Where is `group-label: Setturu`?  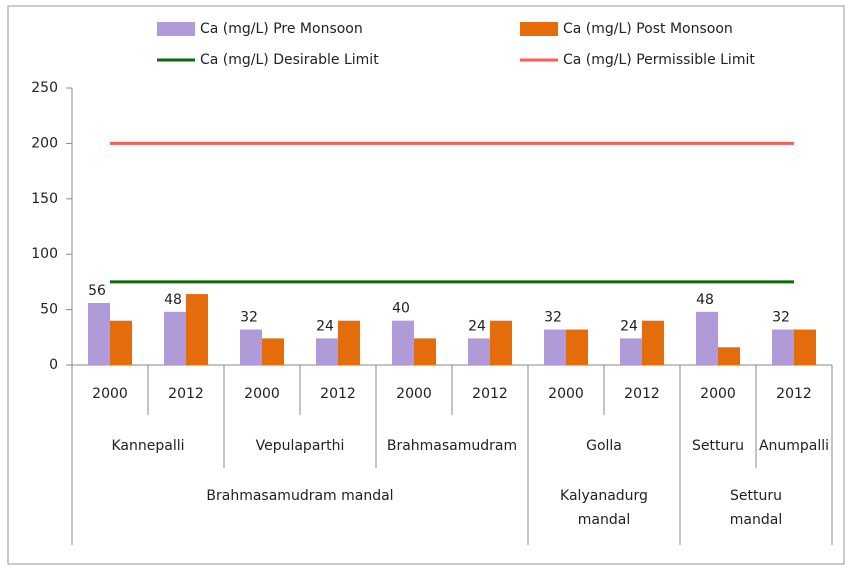 group-label: Setturu is located at coordinates (718, 446).